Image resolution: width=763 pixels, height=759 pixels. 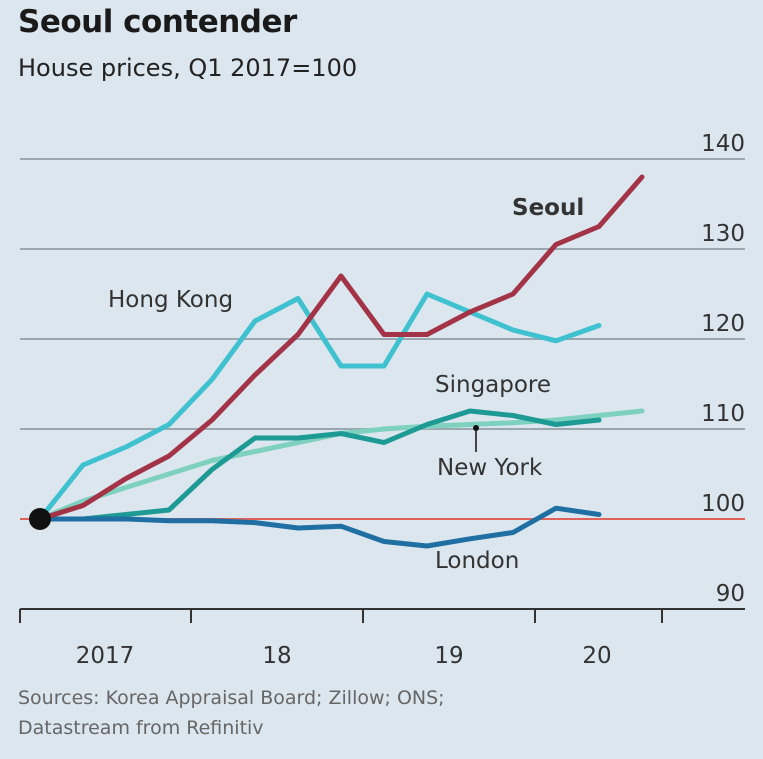 What do you see at coordinates (170, 300) in the screenshot?
I see `series-label-hong-kong: Hong Kong` at bounding box center [170, 300].